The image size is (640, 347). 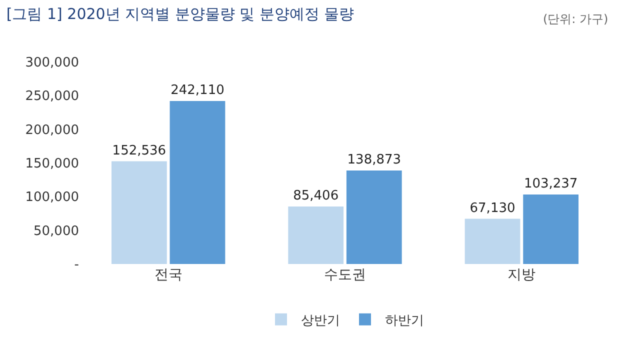 I want to click on x-tick-label: 전국, so click(x=168, y=275).